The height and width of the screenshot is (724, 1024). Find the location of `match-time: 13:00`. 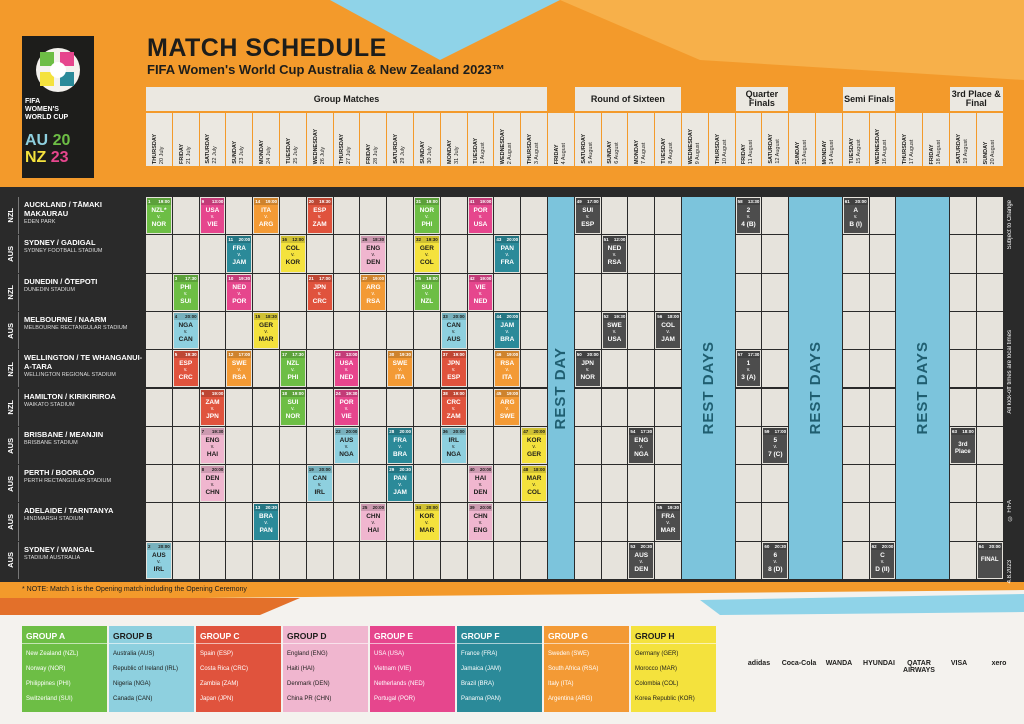

match-time: 13:00 is located at coordinates (217, 201).